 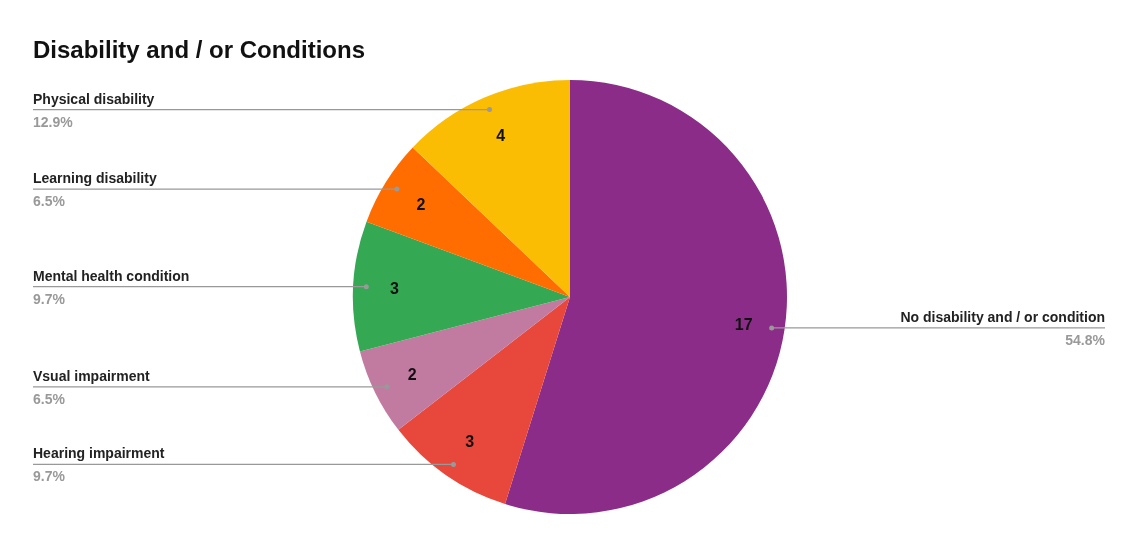 What do you see at coordinates (1085, 339) in the screenshot?
I see `text: 54.8%` at bounding box center [1085, 339].